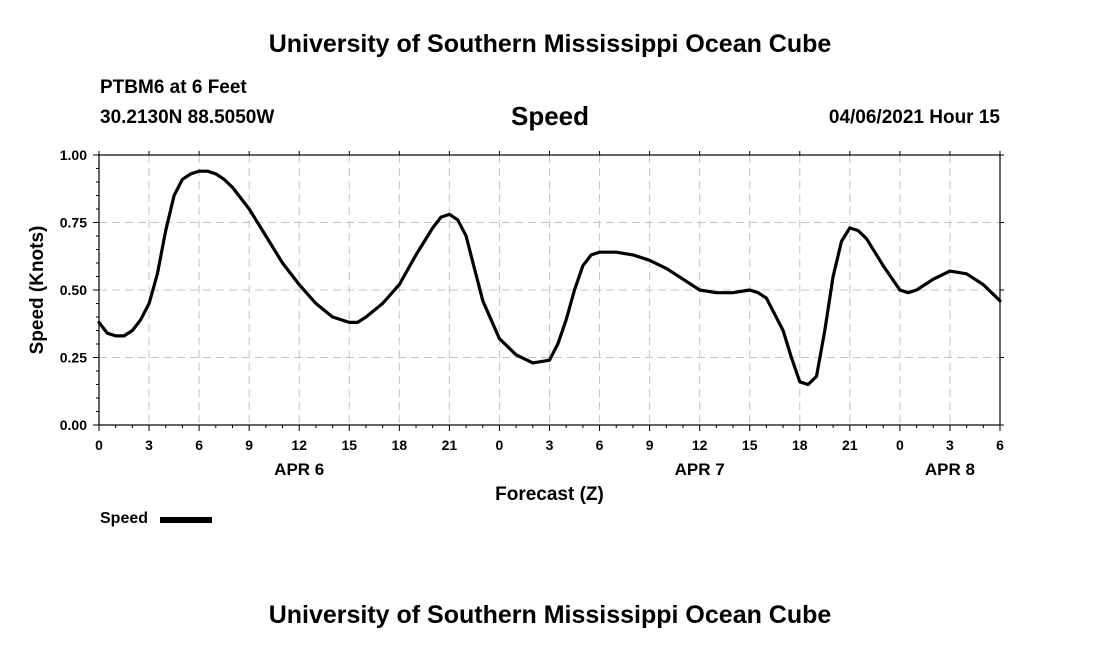 Image resolution: width=1100 pixels, height=650 pixels. What do you see at coordinates (73, 223) in the screenshot?
I see `y-tick-label: 0.75` at bounding box center [73, 223].